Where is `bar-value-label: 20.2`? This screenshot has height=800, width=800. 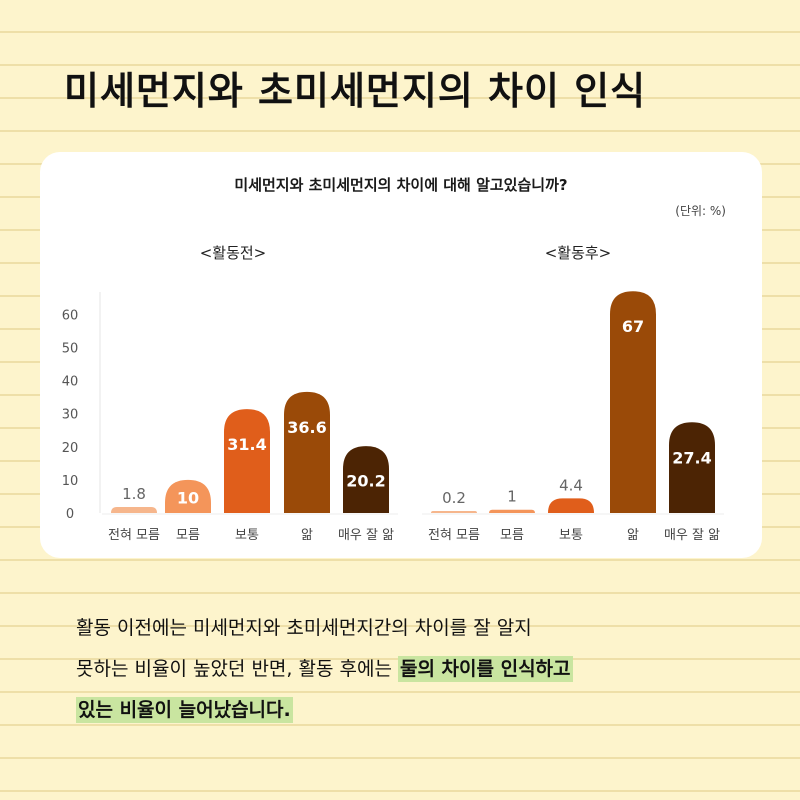 bar-value-label: 20.2 is located at coordinates (365, 481).